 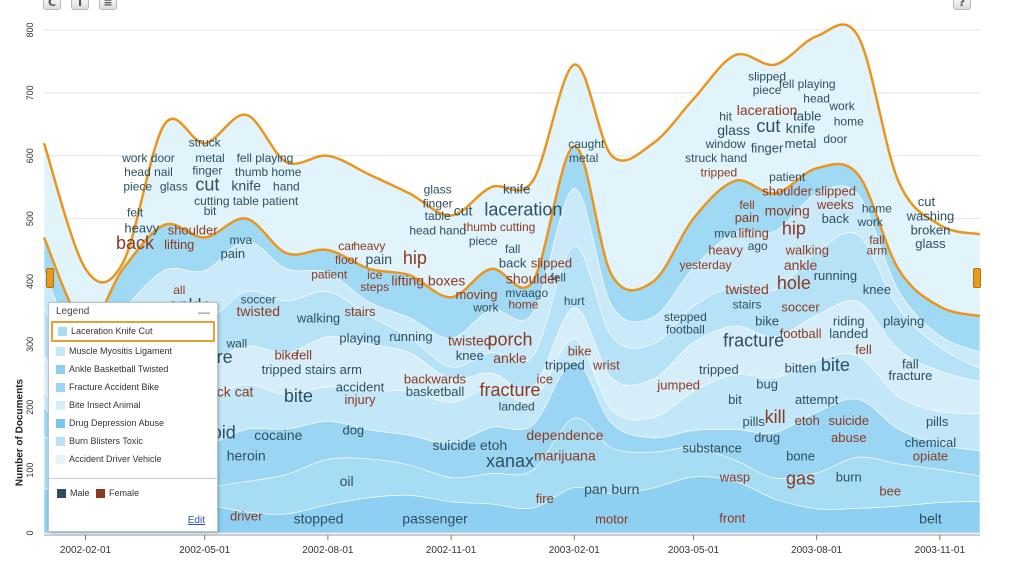 What do you see at coordinates (298, 396) in the screenshot?
I see `keyword-label: bite` at bounding box center [298, 396].